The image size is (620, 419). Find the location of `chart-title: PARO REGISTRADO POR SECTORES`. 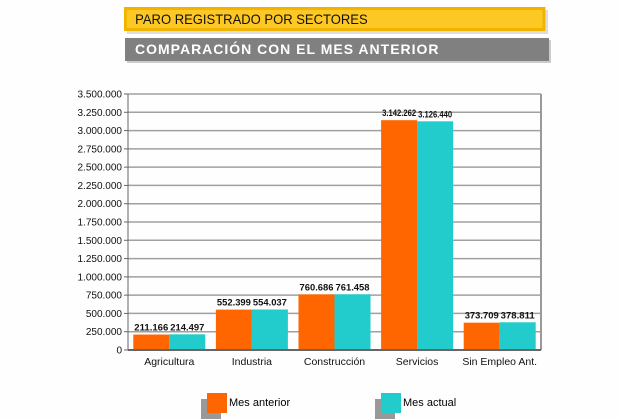

chart-title: PARO REGISTRADO POR SECTORES is located at coordinates (335, 19).